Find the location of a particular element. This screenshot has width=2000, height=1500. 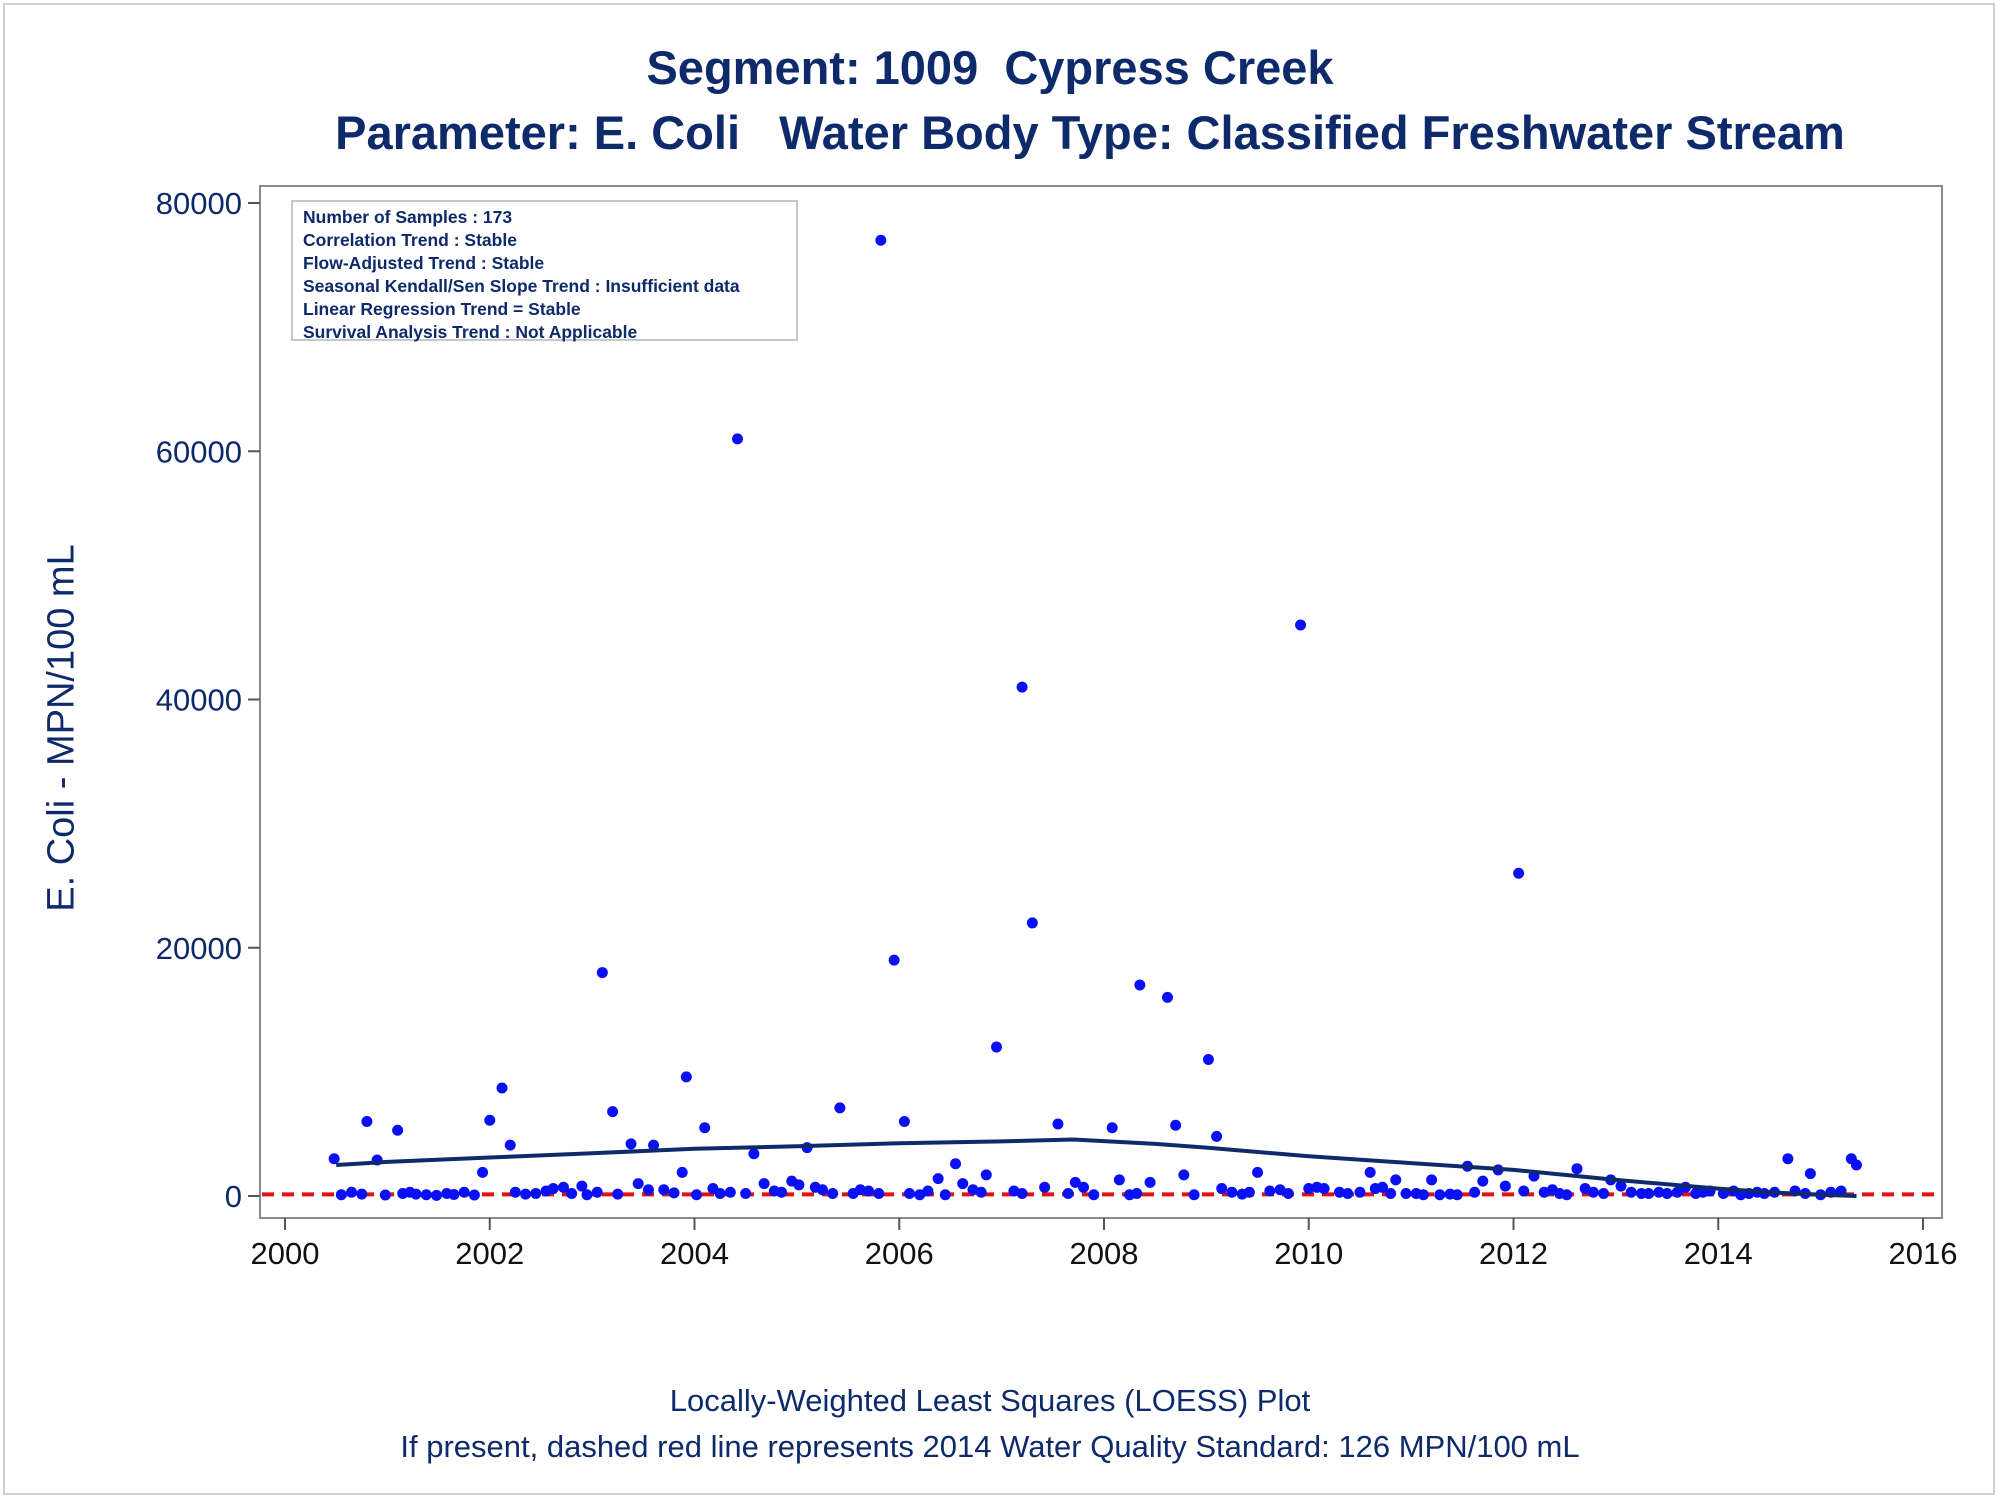

y-tick-label: 80000 is located at coordinates (199, 203).